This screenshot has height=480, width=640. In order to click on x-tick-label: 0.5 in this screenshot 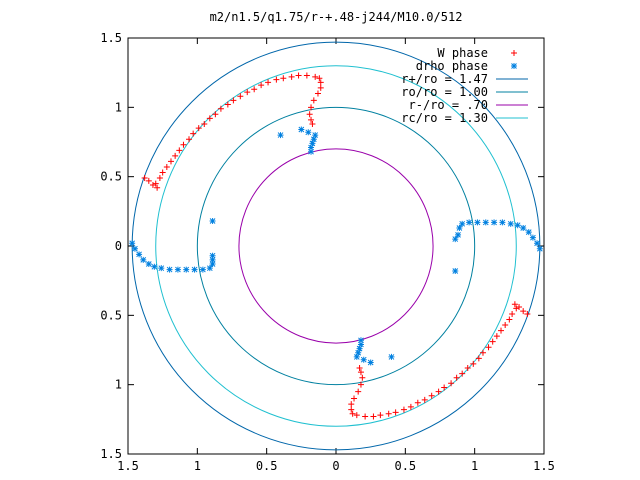, I will do `click(405, 466)`.